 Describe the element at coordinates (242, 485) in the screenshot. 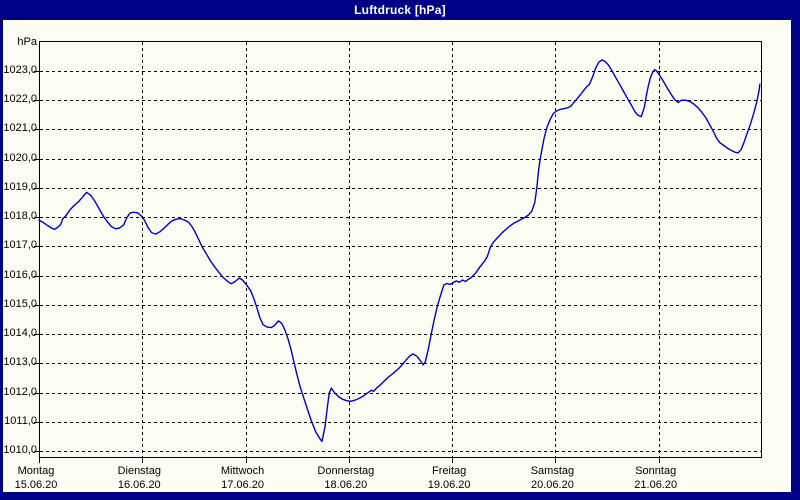

I see `day-date-label: 17.06.20` at that location.